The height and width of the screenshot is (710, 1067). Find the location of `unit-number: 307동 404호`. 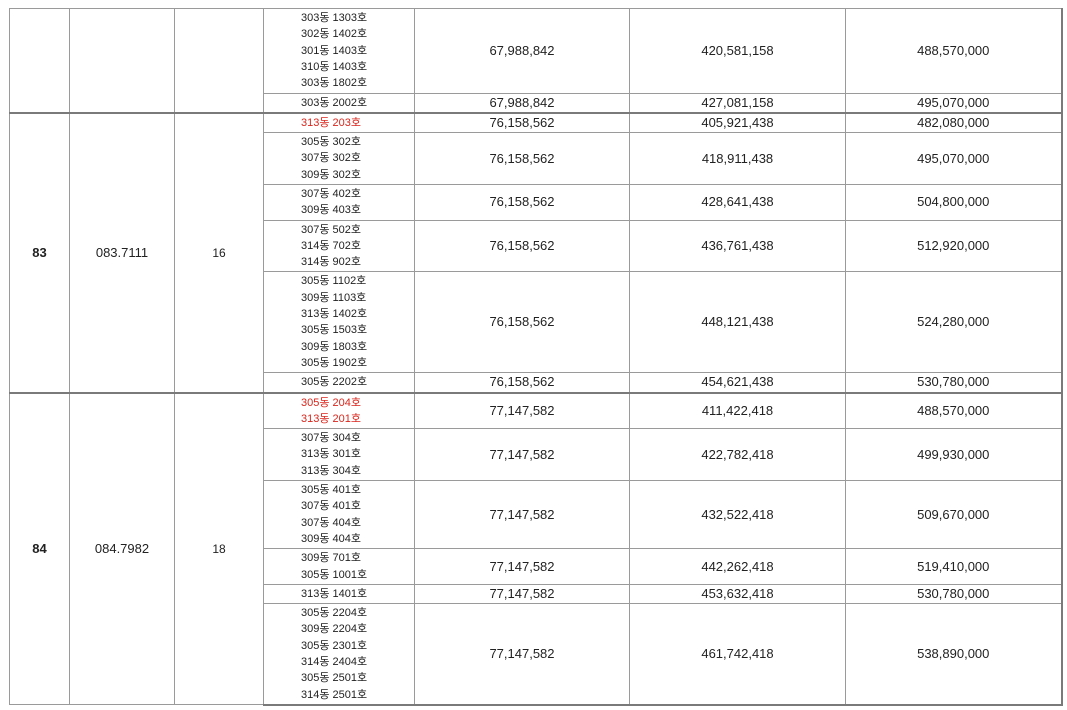

unit-number: 307동 404호 is located at coordinates (331, 522).